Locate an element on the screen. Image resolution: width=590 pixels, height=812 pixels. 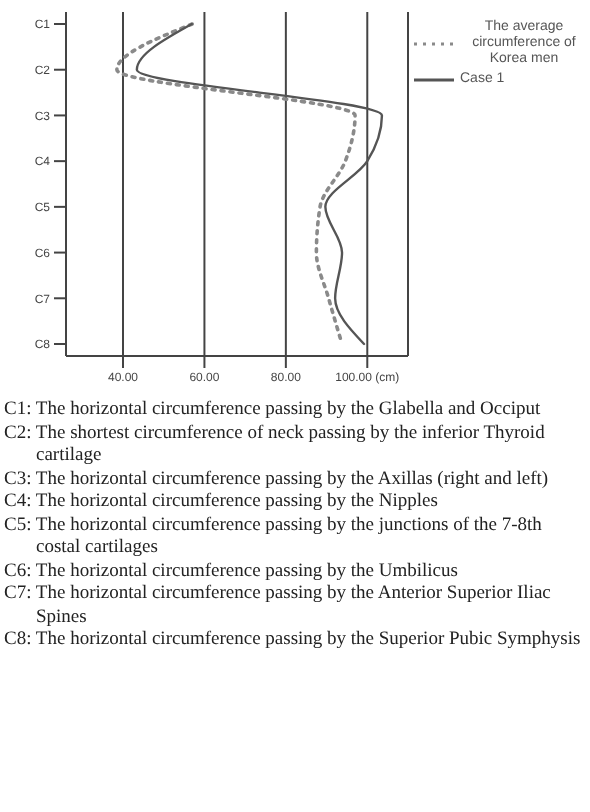
text: C1: The horizontal circumference passing by the Glabella and Occiput is located at coordinates (273, 411).